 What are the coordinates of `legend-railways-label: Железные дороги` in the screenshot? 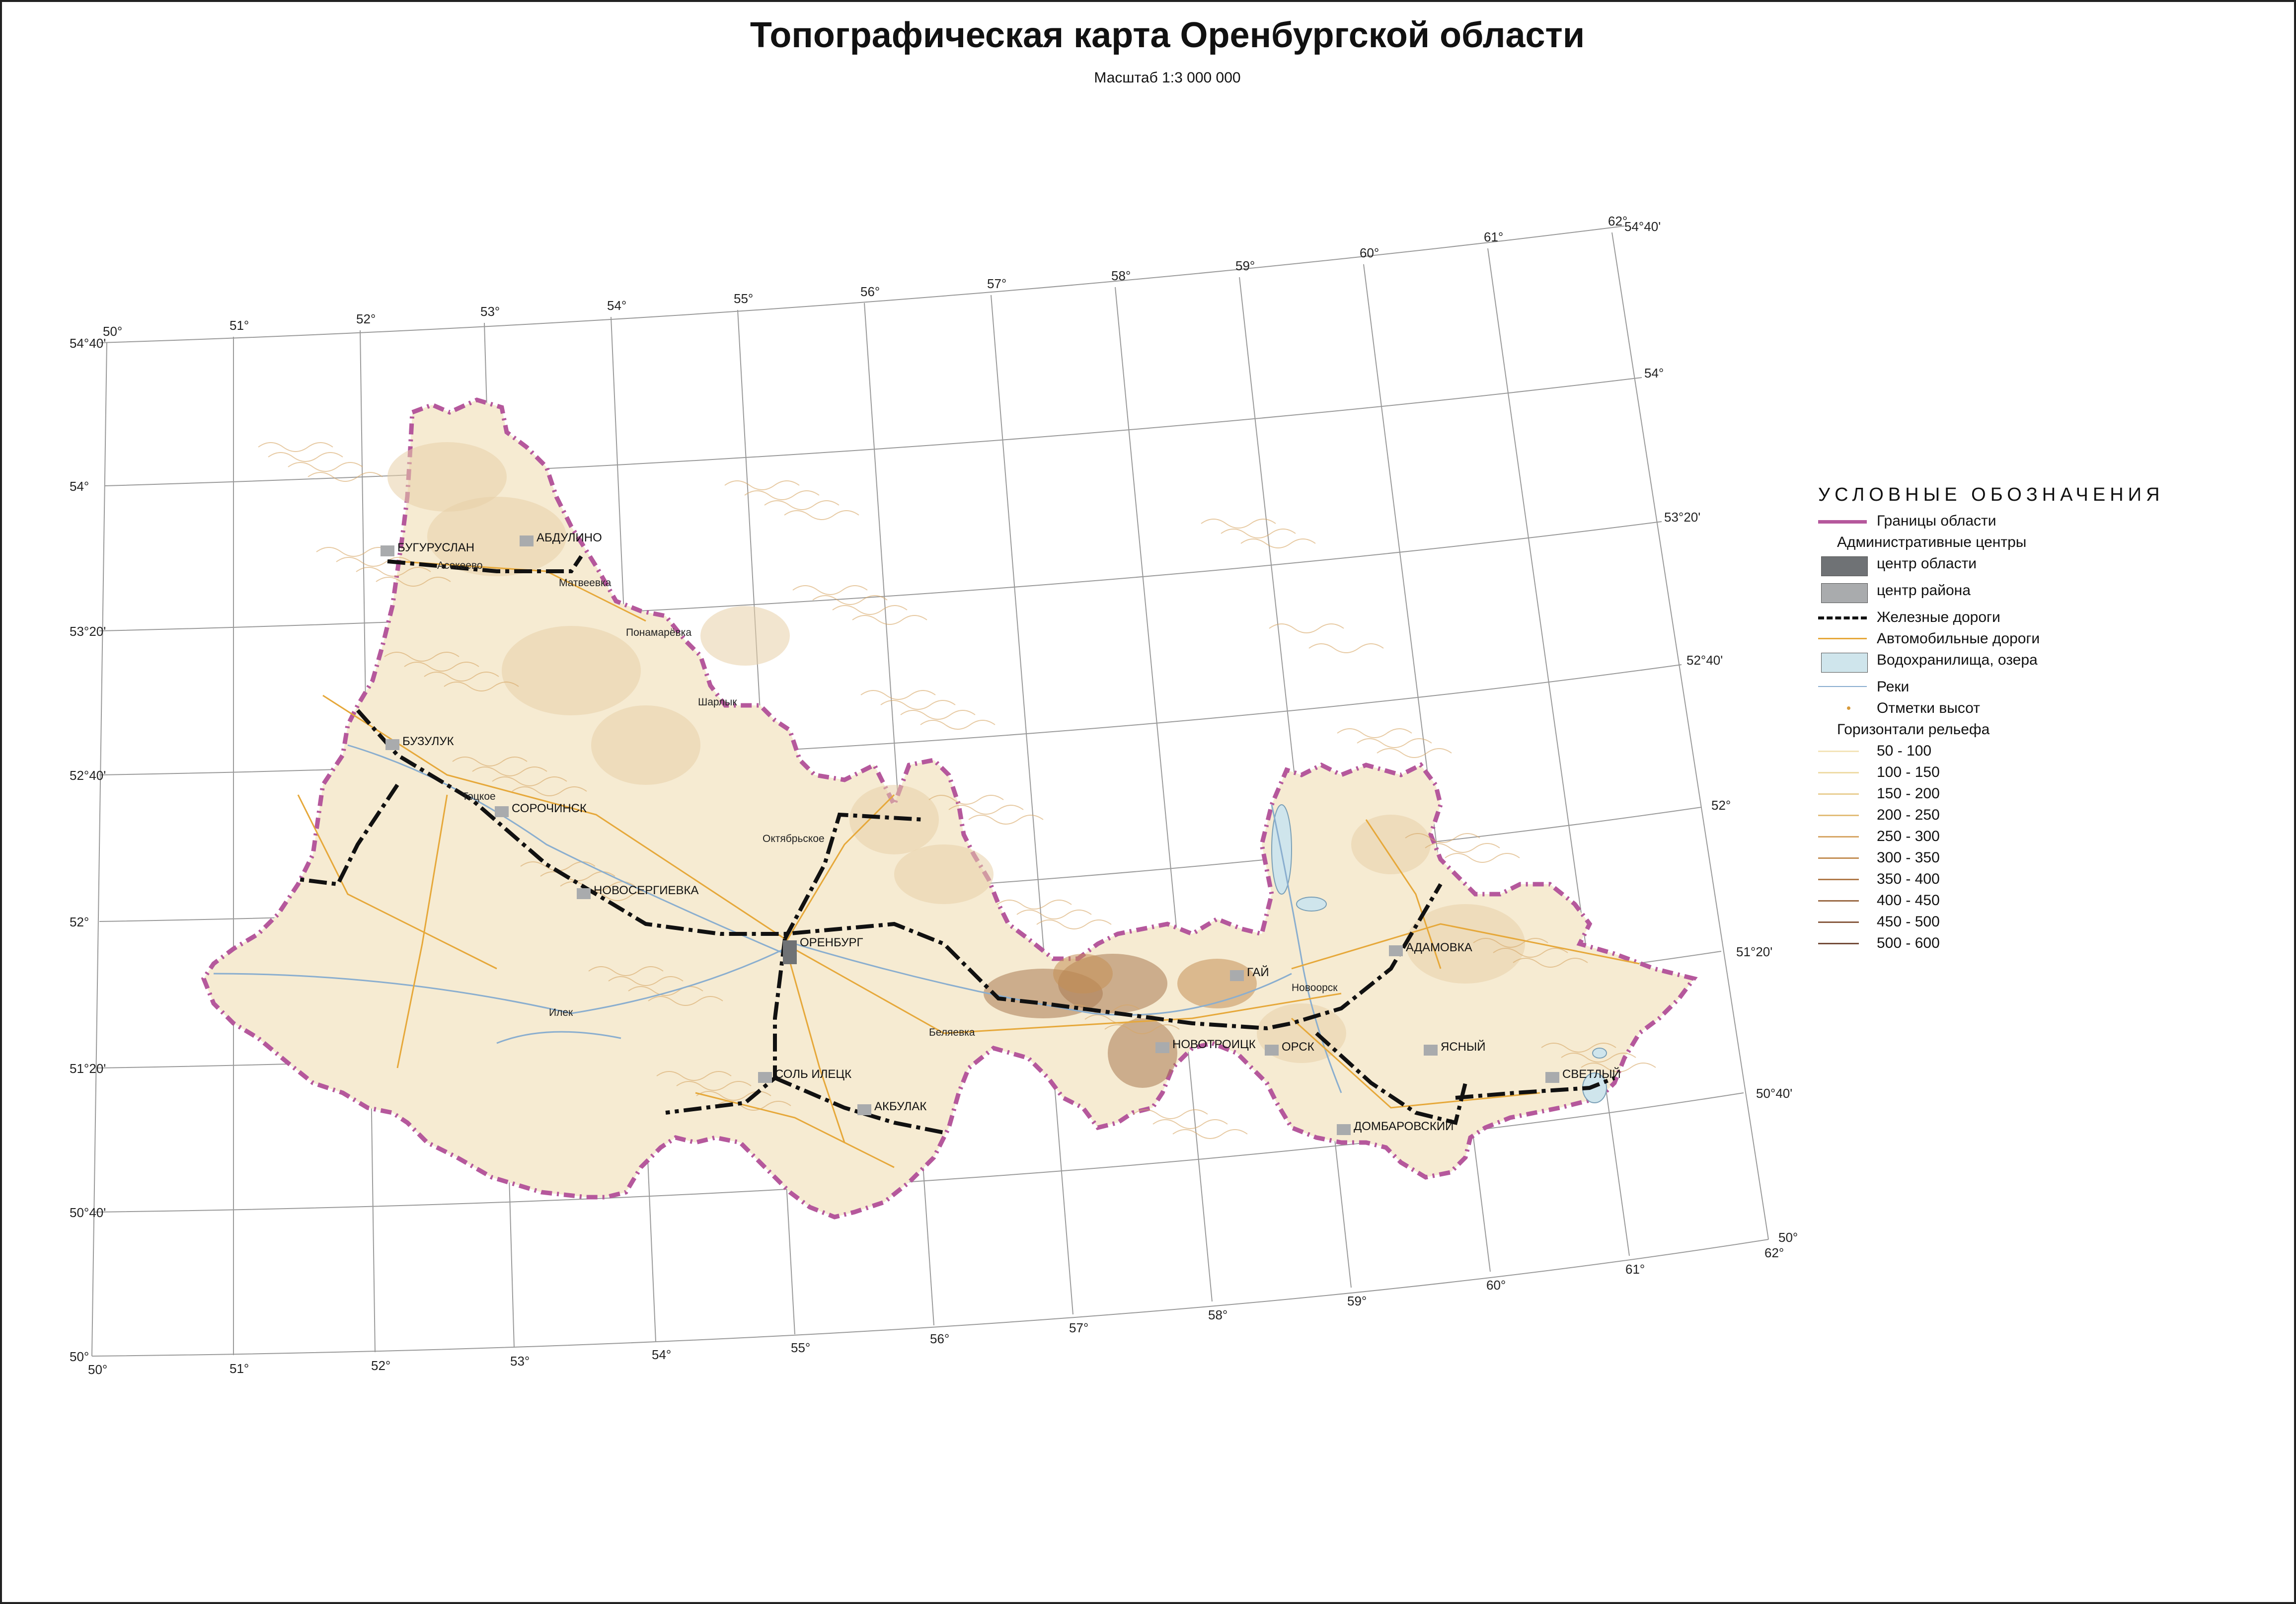 It's located at (1938, 617).